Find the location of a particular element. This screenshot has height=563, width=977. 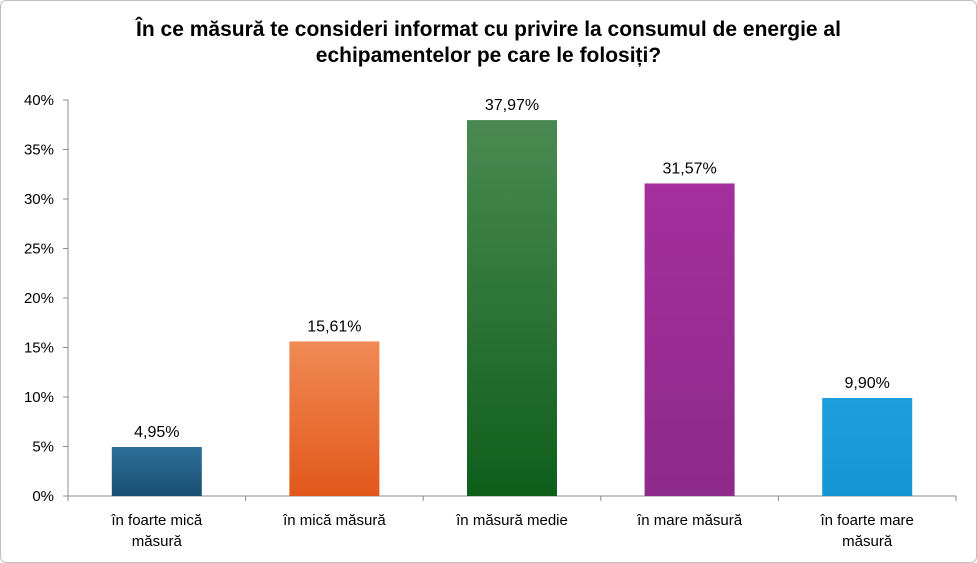

data-label: 15,61% is located at coordinates (334, 326).